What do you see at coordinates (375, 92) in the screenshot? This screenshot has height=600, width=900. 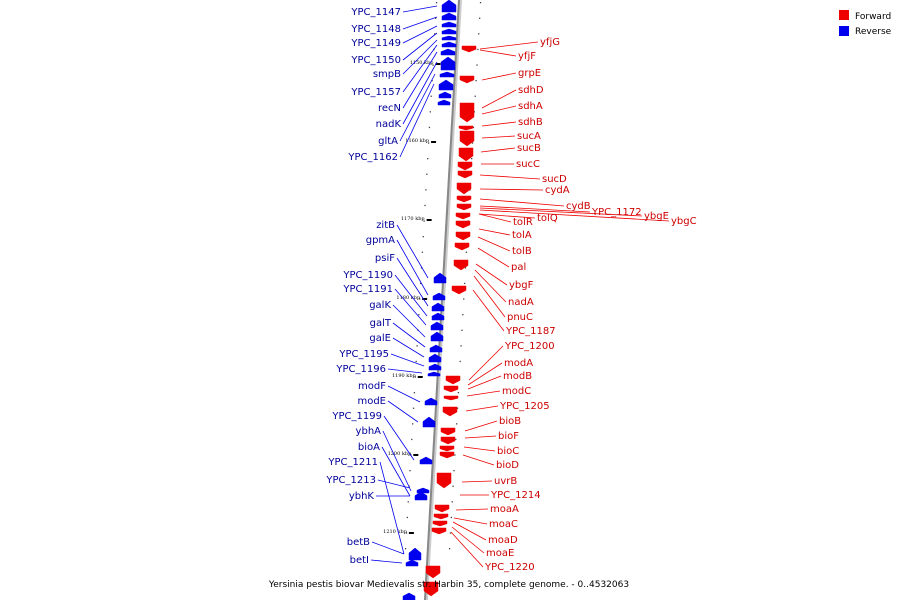 I see `reverse-gene-label: YPC_1157` at bounding box center [375, 92].